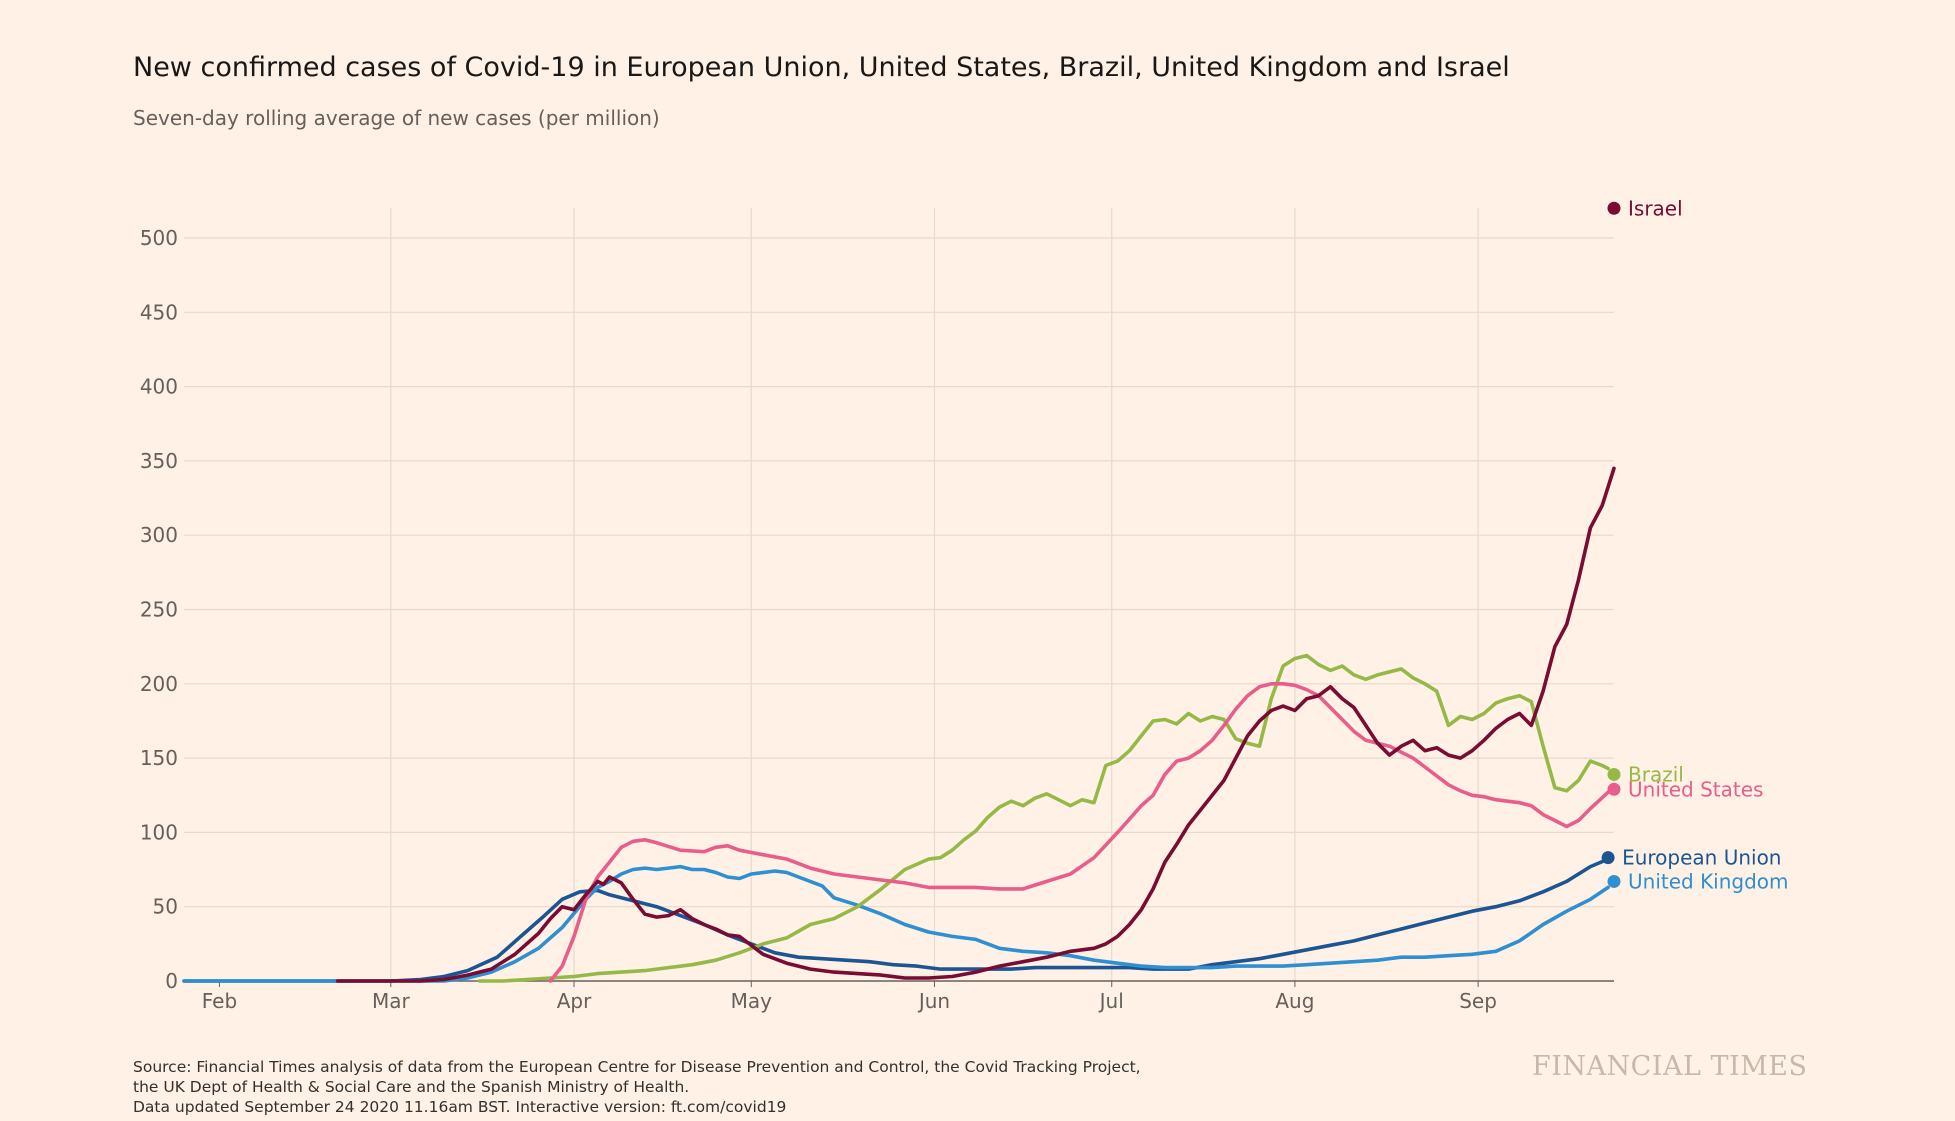 The image size is (1955, 1121). What do you see at coordinates (1608, 858) in the screenshot?
I see `end-dot-european-union` at bounding box center [1608, 858].